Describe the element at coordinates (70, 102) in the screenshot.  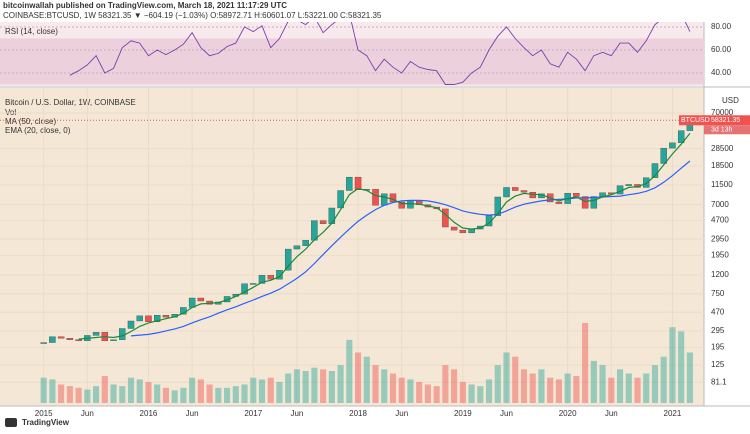
I see `price-title: Bitcoin / U.S. Dollar, 1W, COINBASE` at that location.